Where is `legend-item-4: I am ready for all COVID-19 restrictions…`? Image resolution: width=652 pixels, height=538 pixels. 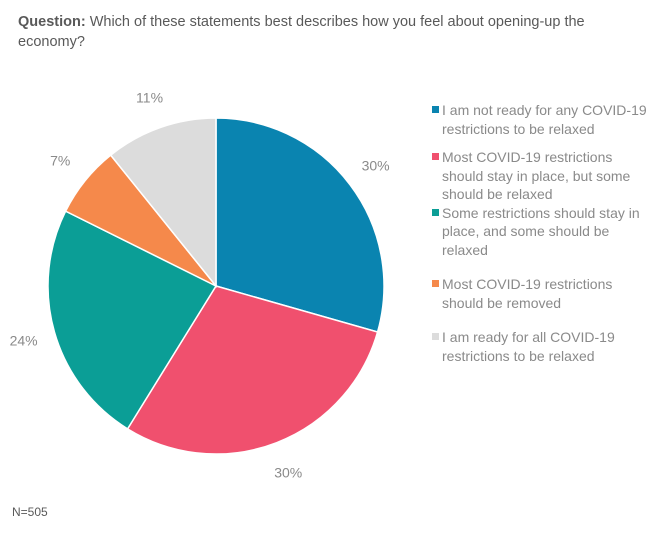 legend-item-4: I am ready for all COVID-19 restrictions… is located at coordinates (539, 346).